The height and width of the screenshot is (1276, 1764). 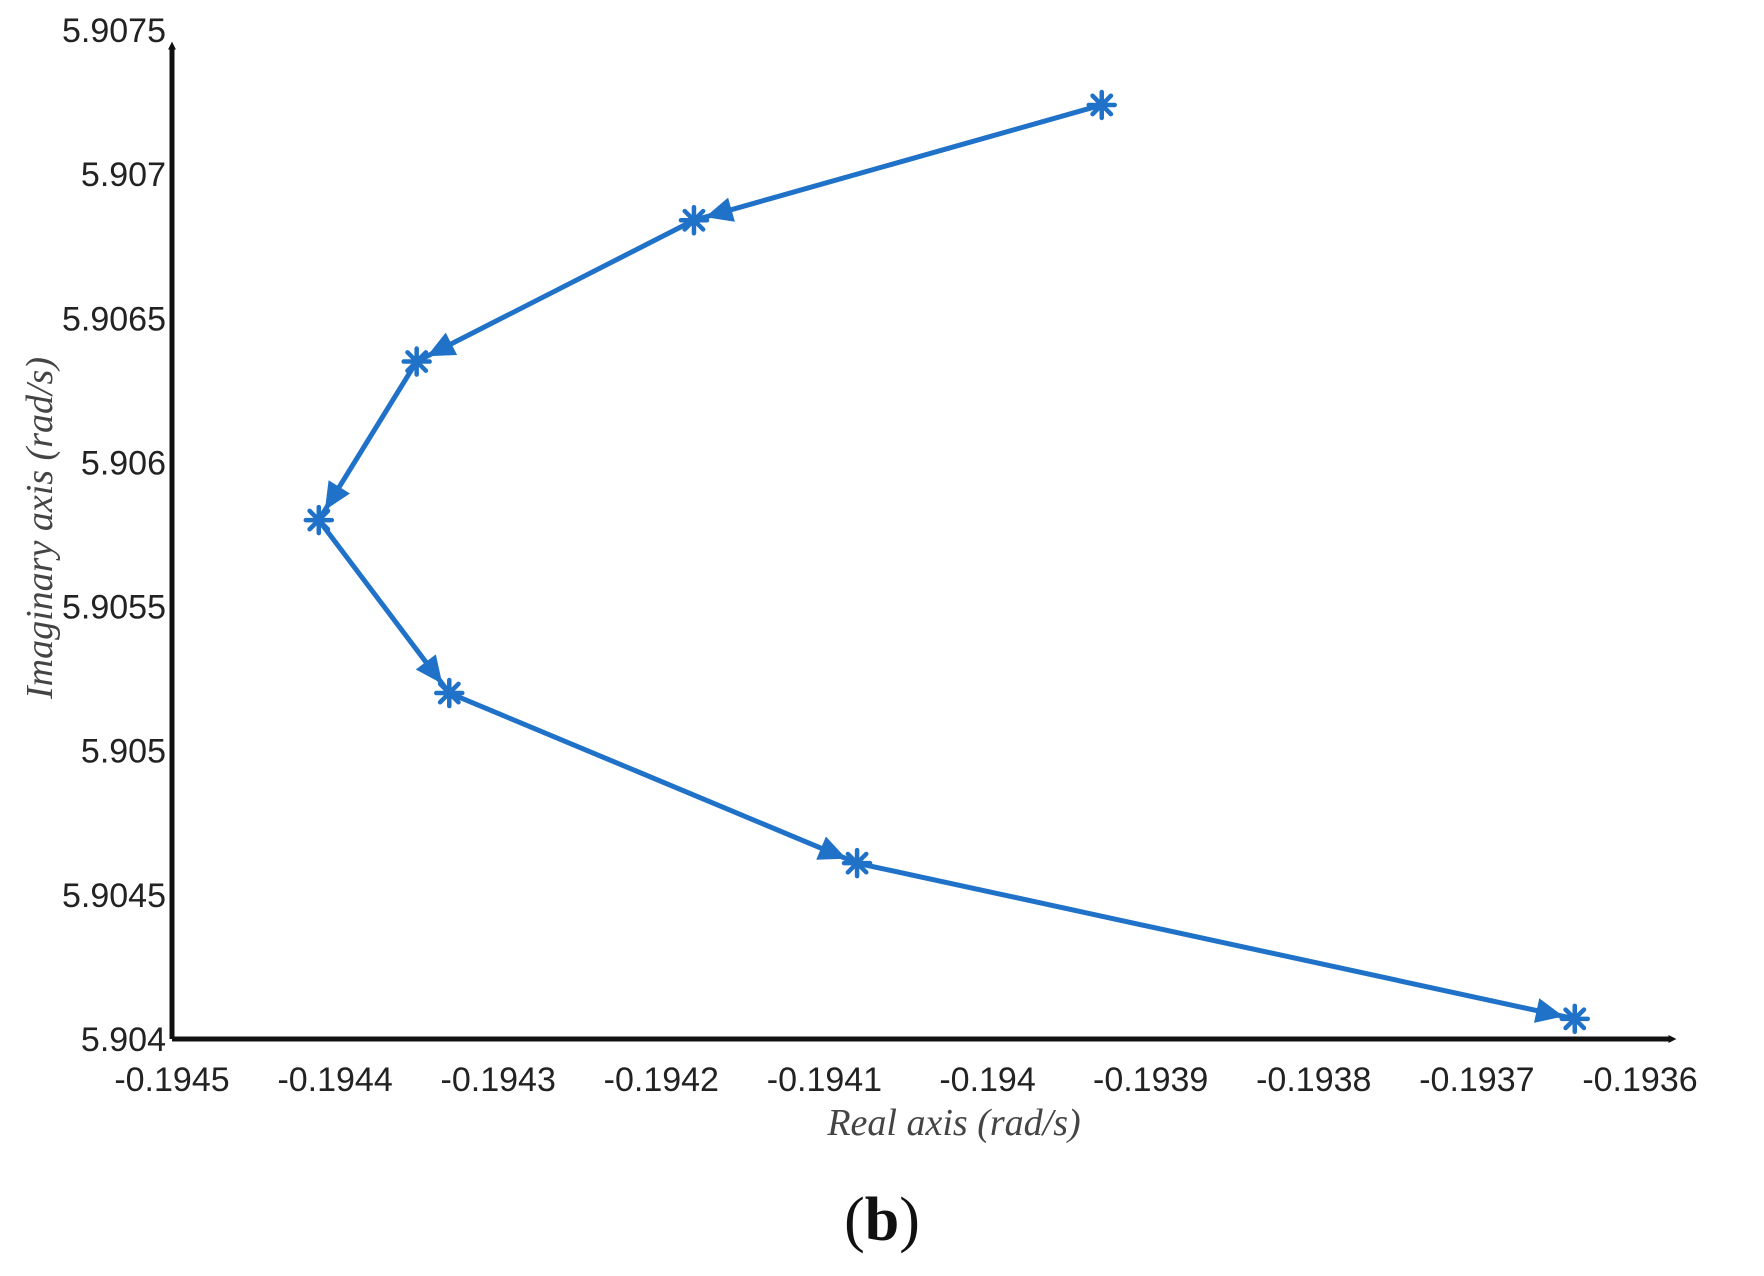 I want to click on y-tick-label: 5.906, so click(x=123, y=463).